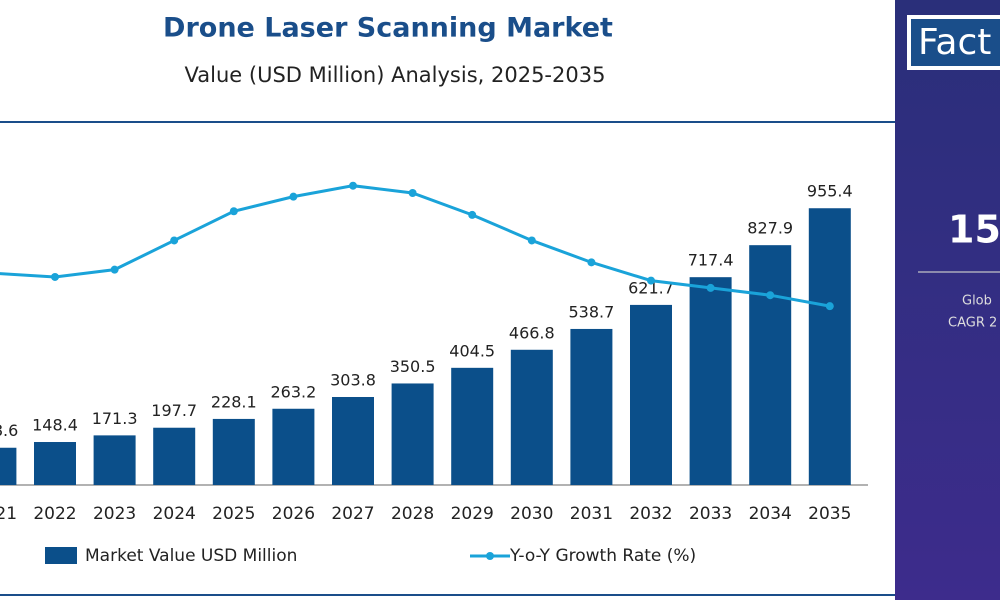  Describe the element at coordinates (8, 514) in the screenshot. I see `x-tick-label: 2021` at that location.